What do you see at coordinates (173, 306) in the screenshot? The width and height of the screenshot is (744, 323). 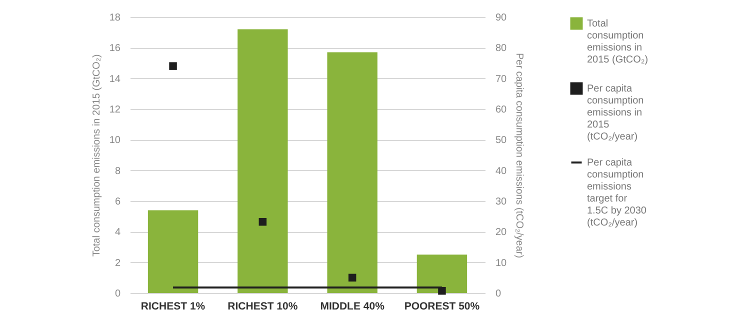 I see `x-tick-label: RICHEST 1%` at bounding box center [173, 306].